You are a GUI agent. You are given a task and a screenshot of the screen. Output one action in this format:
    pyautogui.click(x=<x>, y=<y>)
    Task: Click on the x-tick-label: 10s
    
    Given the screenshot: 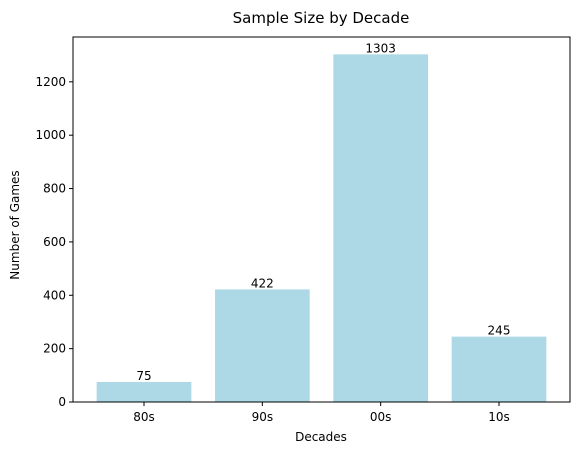 What is the action you would take?
    pyautogui.click(x=499, y=417)
    